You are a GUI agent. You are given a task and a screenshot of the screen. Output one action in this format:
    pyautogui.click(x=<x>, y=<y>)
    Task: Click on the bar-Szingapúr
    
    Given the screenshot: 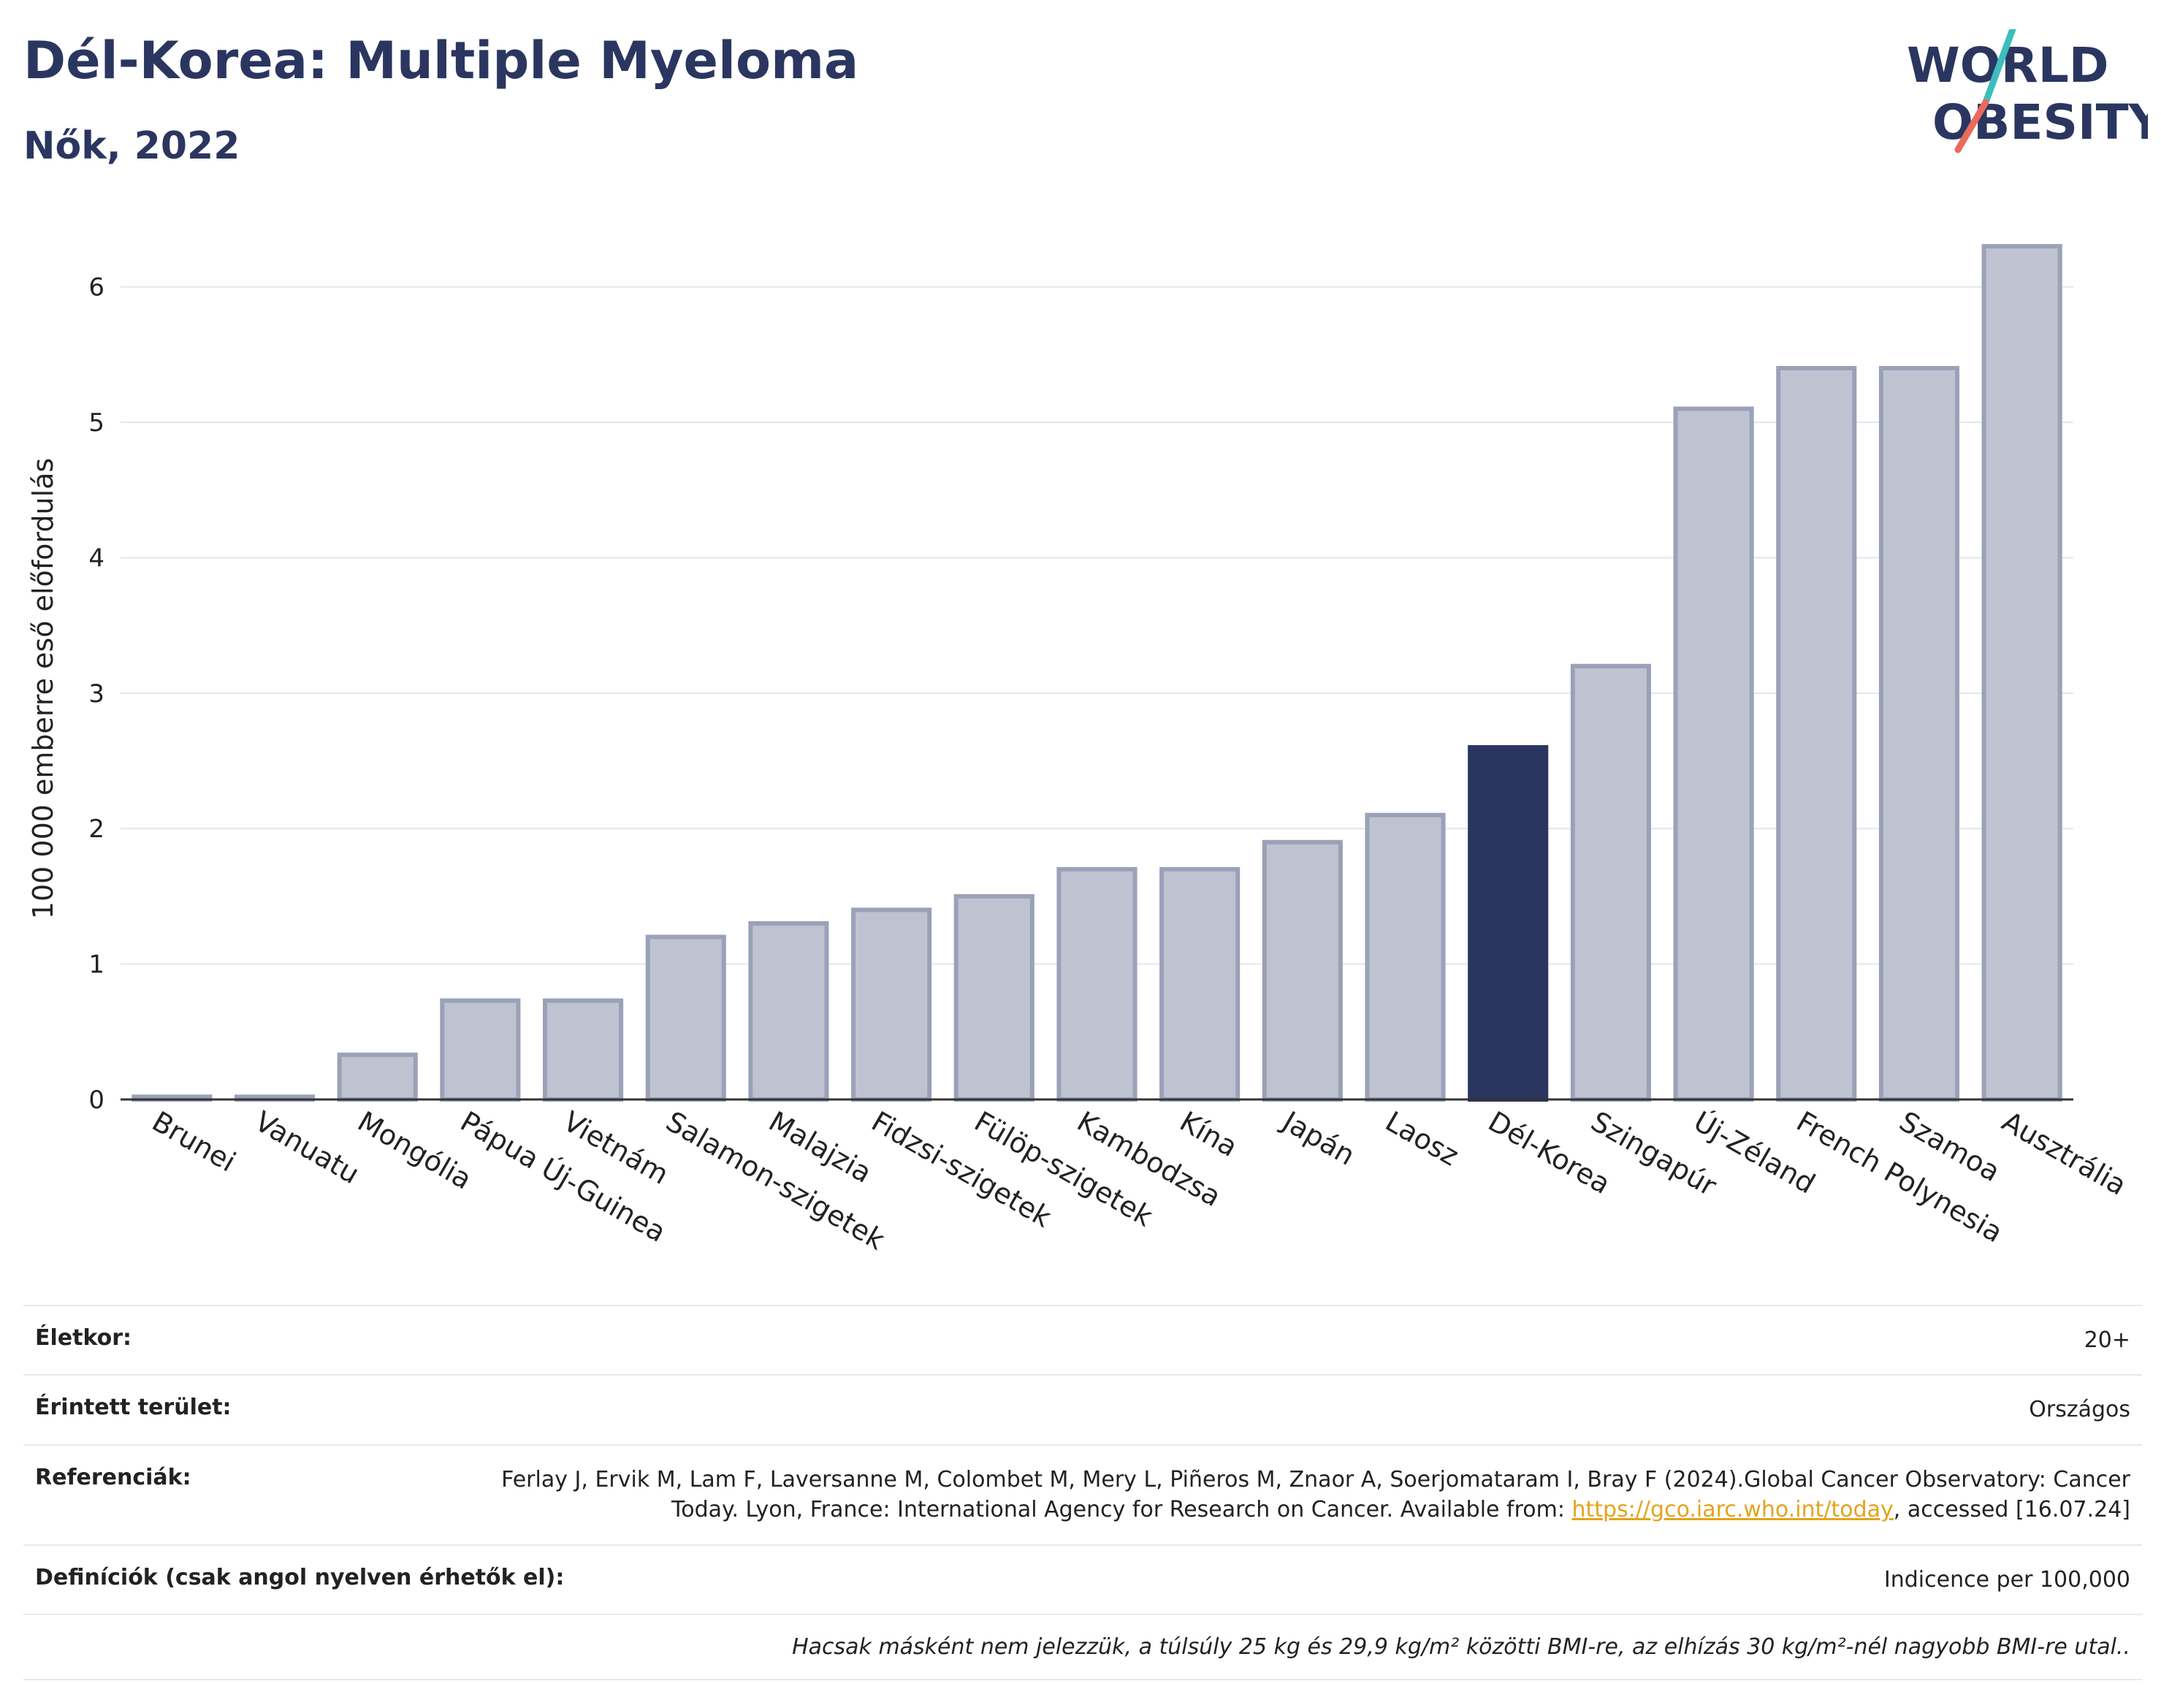 What is the action you would take?
    pyautogui.click(x=1611, y=882)
    